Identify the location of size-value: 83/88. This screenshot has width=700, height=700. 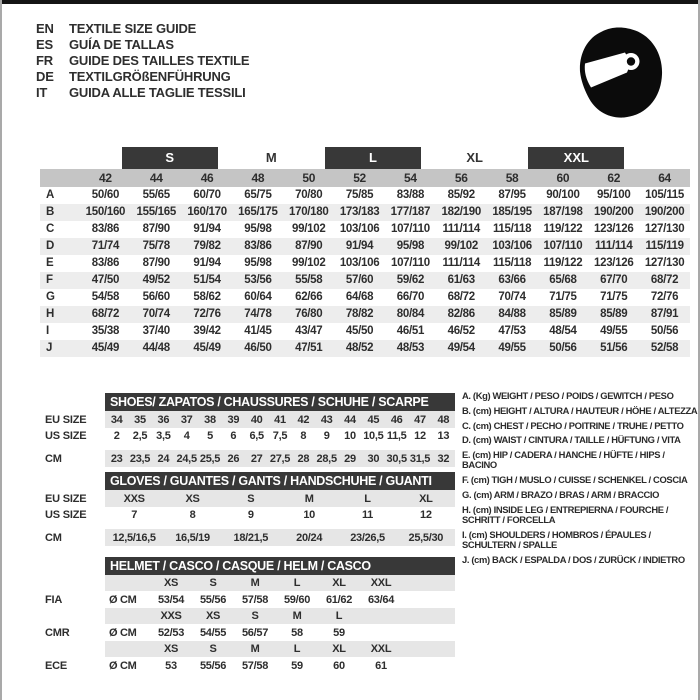
(410, 195).